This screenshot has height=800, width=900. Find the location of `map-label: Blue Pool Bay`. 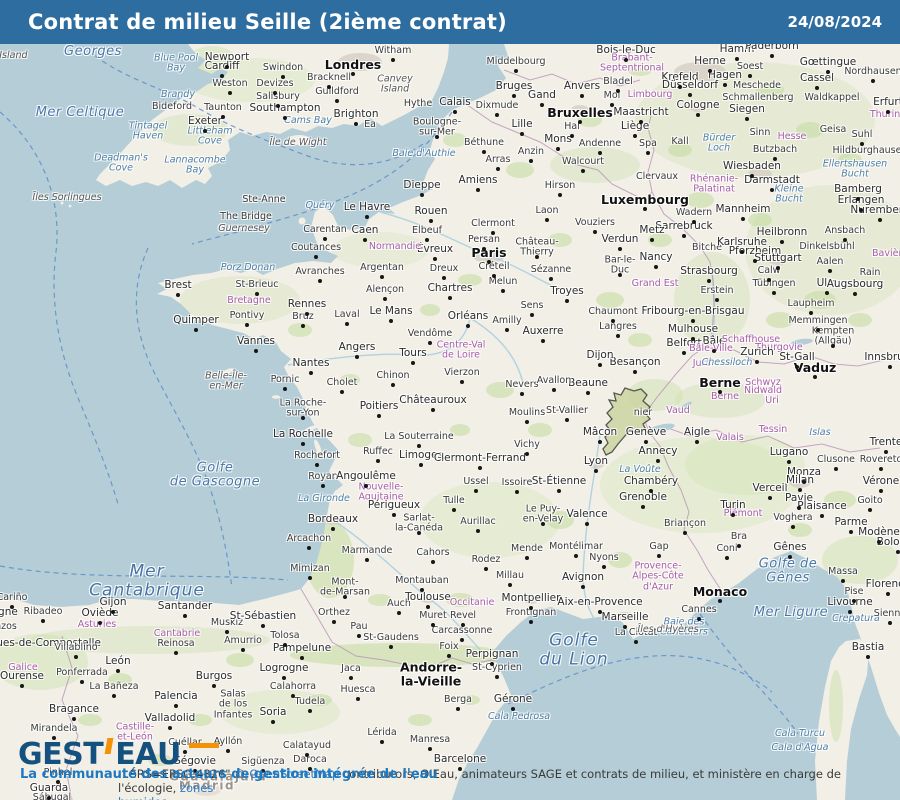

map-label: Blue Pool Bay is located at coordinates (176, 63).